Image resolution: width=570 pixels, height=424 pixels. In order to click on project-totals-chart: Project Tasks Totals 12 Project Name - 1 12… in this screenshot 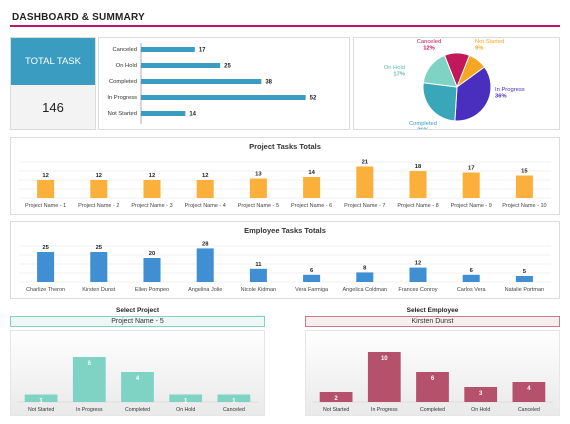, I will do `click(285, 175)`.